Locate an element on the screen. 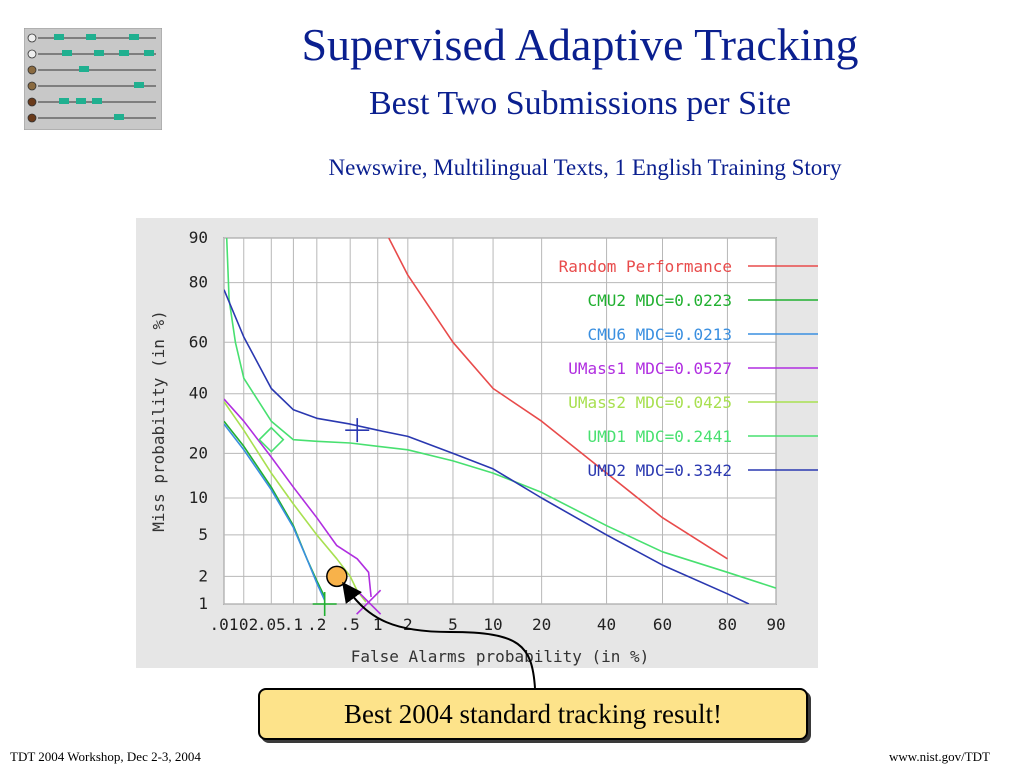 This screenshot has height=768, width=1024. y-tick-label: 1 is located at coordinates (203, 603).